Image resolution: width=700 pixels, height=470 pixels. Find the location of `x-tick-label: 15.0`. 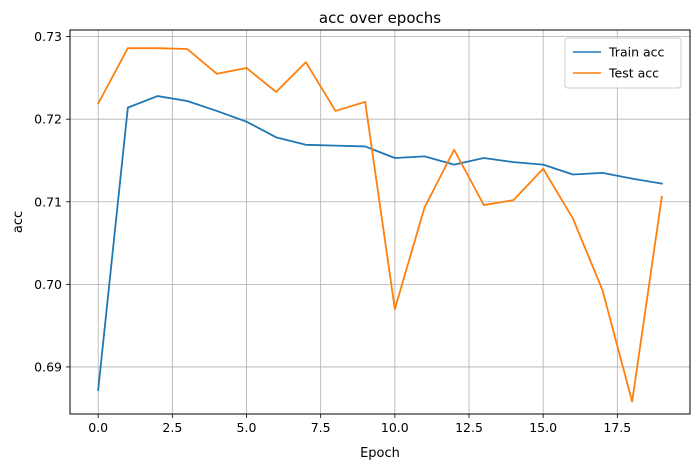

x-tick-label: 15.0 is located at coordinates (543, 427).